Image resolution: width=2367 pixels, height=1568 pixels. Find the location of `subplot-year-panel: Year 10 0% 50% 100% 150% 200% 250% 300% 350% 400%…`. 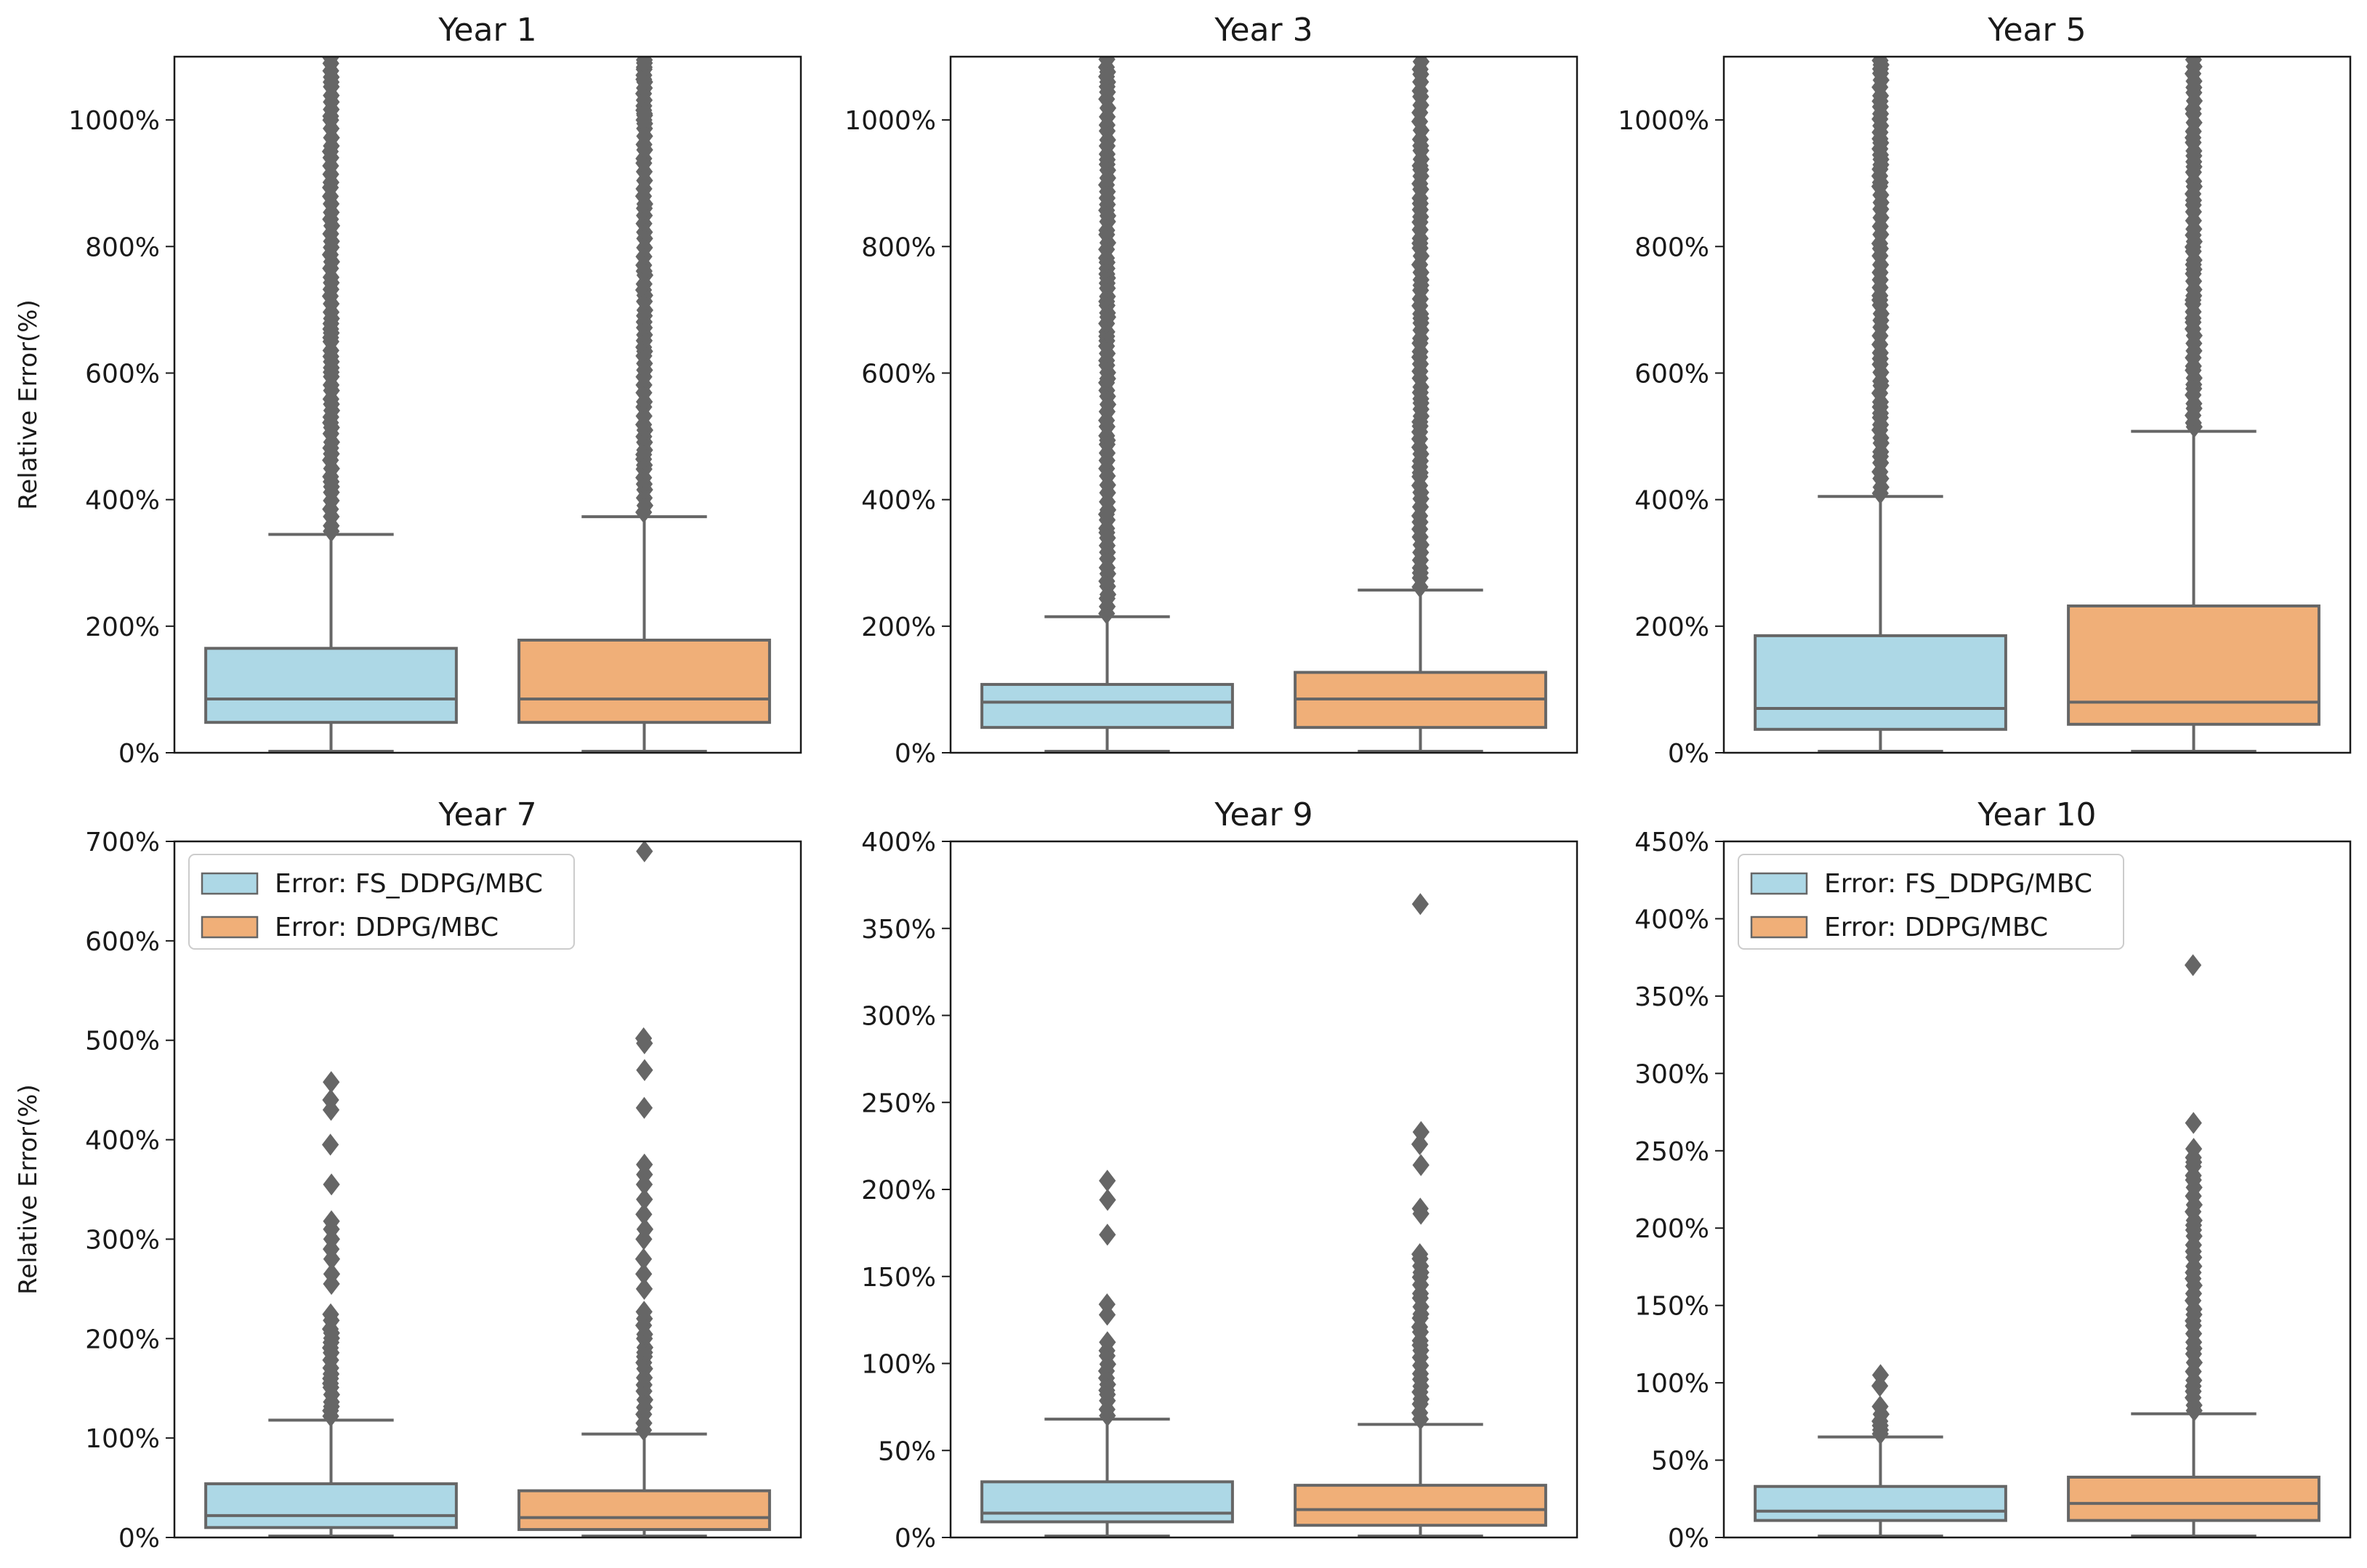

subplot-year-panel: Year 10 0% 50% 100% 150% 200% 250% 300% 350% 400%… is located at coordinates (1993, 1174).